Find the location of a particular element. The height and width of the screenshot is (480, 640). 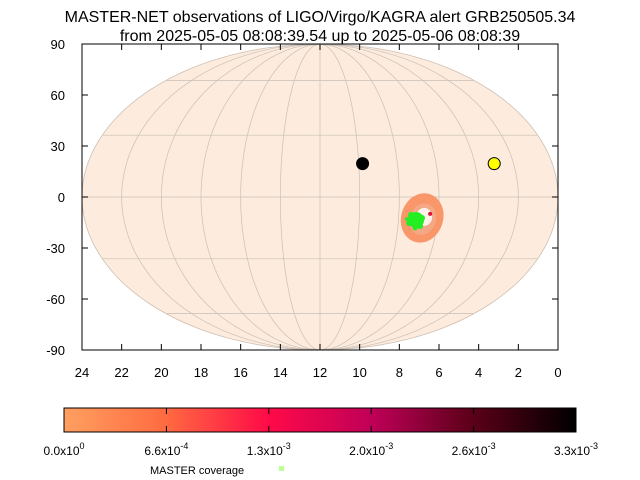

colorbar-tick-label: 2.6x10⁻³ is located at coordinates (474, 449).